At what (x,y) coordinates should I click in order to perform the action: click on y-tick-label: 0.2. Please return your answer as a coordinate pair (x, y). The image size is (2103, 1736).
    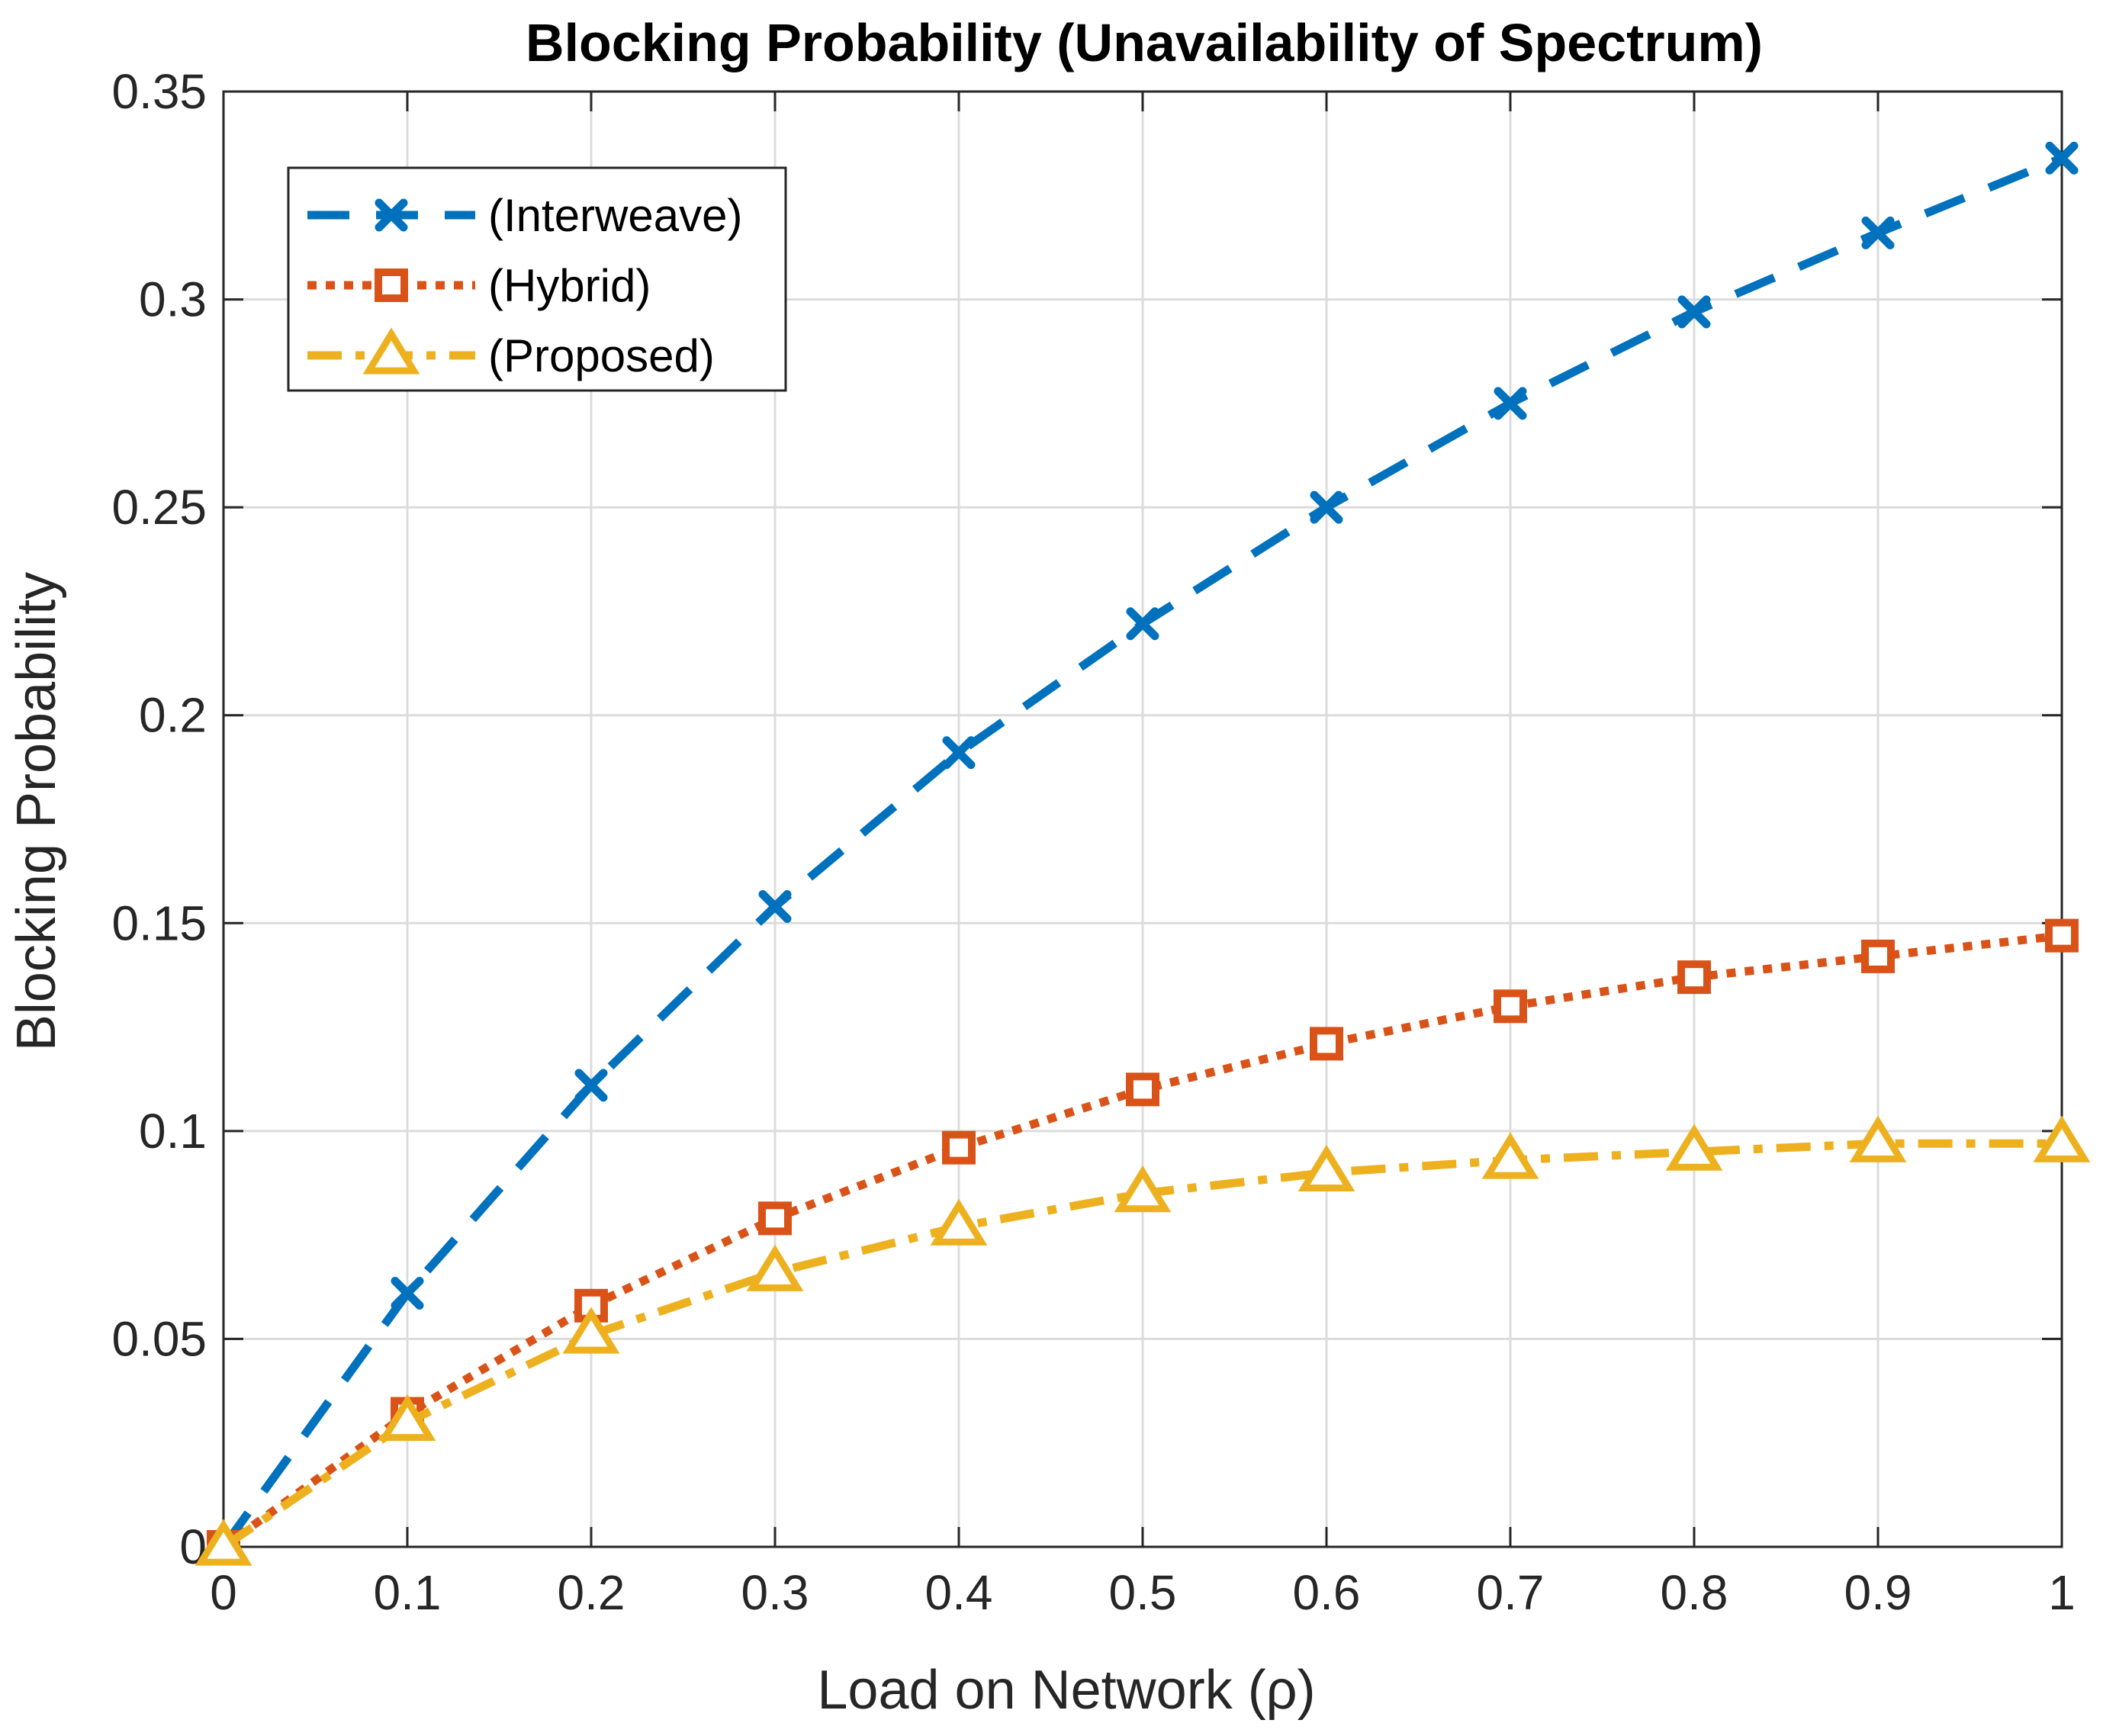
    Looking at the image, I should click on (173, 715).